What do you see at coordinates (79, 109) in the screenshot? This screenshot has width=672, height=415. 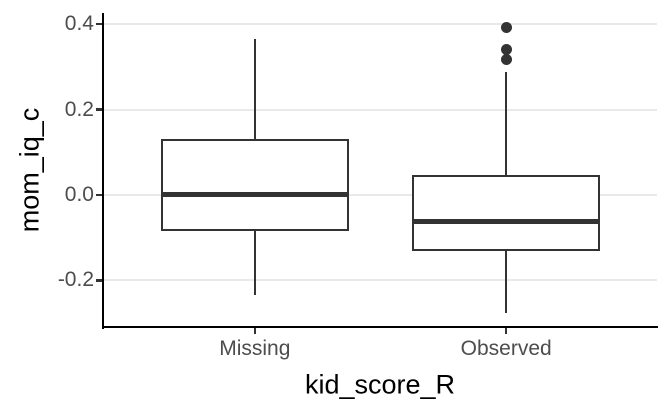 I see `y-tick-label: 0.2` at bounding box center [79, 109].